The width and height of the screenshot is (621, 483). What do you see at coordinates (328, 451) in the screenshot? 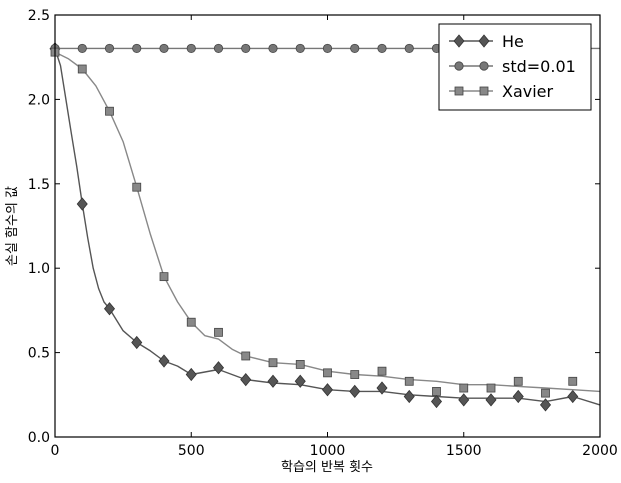
I see `x-tick-label: 1000` at bounding box center [328, 451].